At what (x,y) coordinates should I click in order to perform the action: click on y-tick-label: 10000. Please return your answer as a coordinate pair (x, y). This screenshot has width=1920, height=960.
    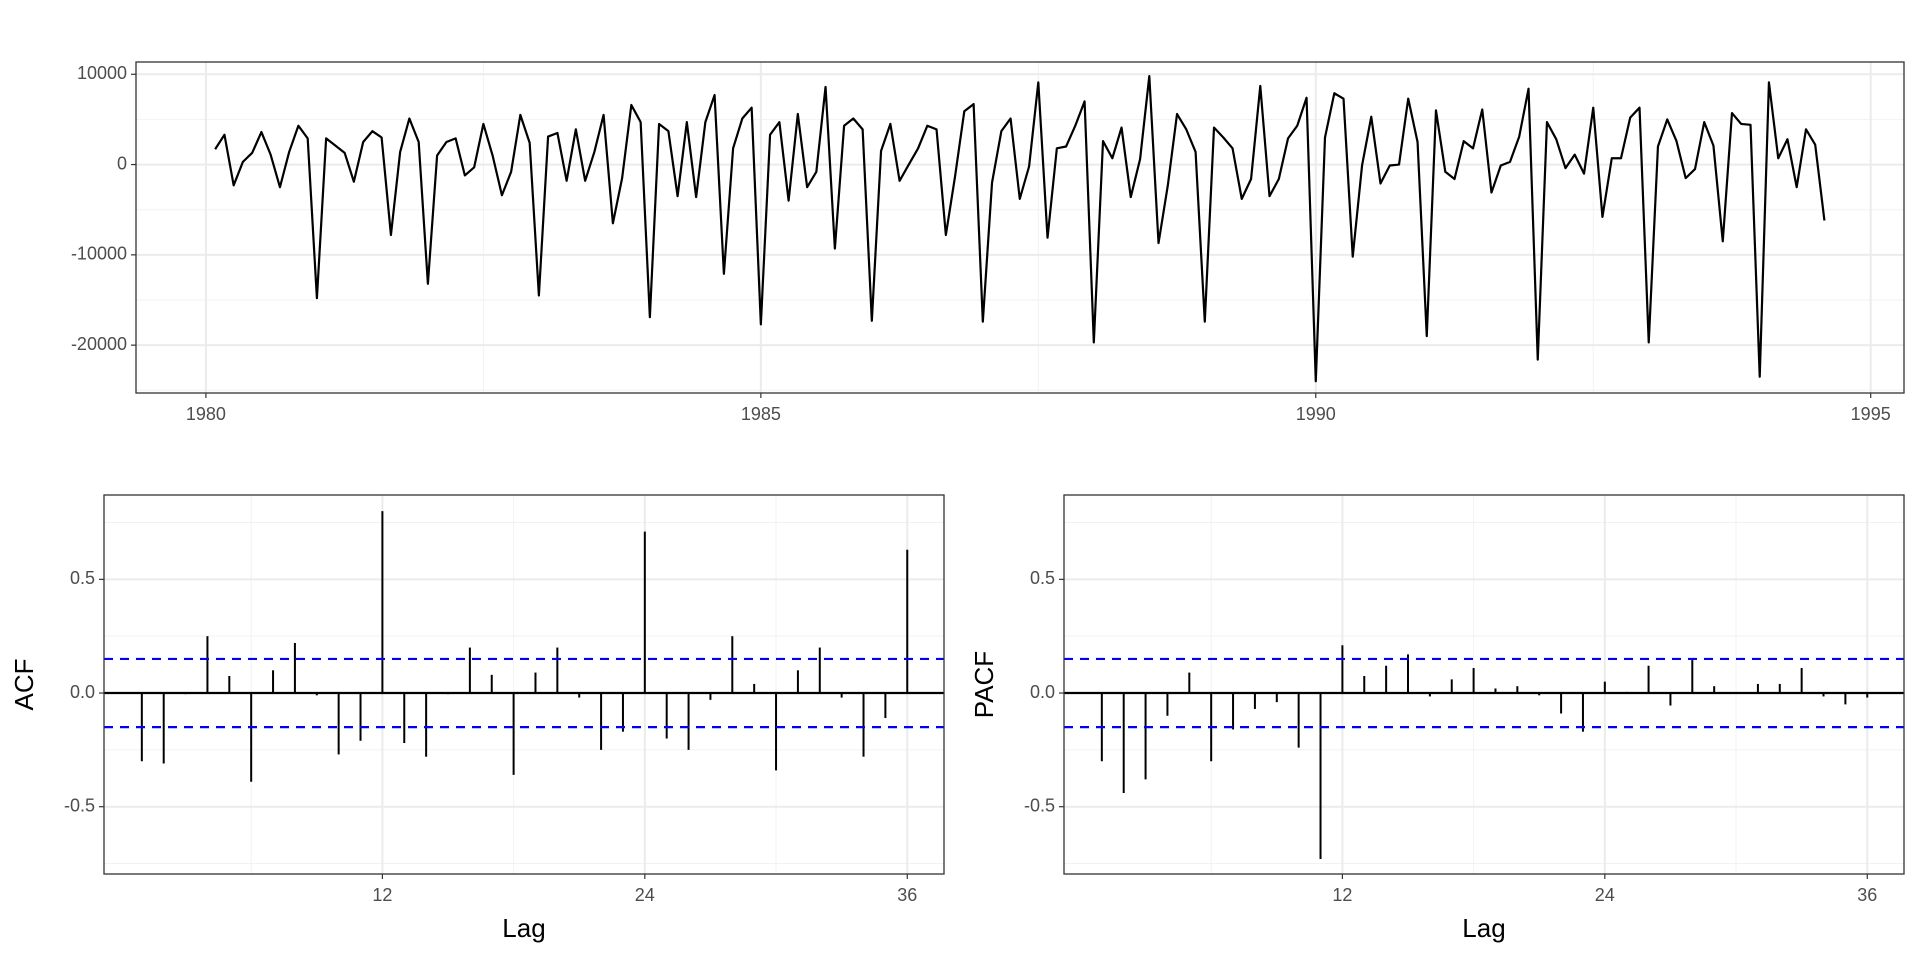
    Looking at the image, I should click on (102, 73).